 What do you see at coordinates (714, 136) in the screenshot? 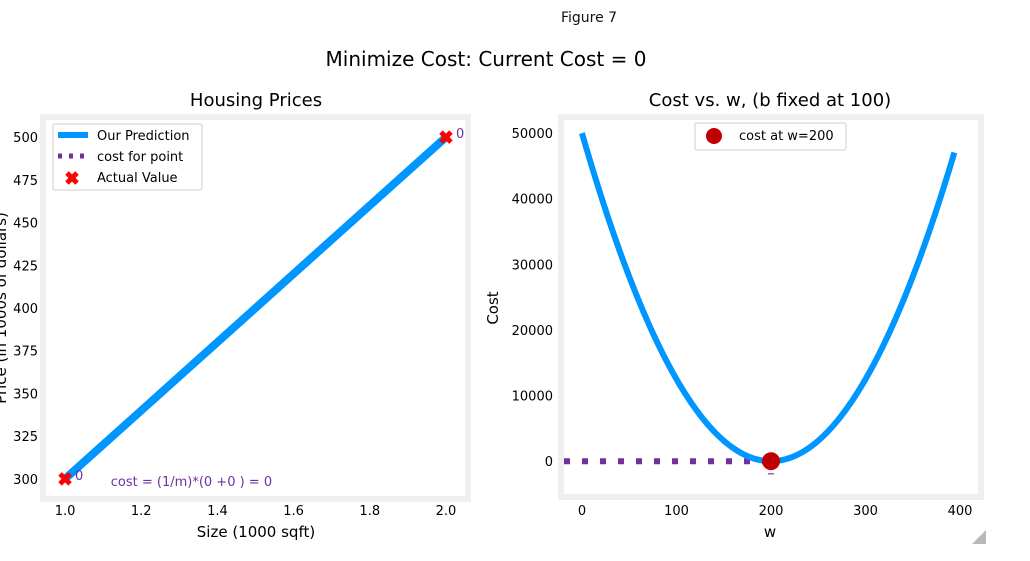
I see `legend-point-marker` at bounding box center [714, 136].